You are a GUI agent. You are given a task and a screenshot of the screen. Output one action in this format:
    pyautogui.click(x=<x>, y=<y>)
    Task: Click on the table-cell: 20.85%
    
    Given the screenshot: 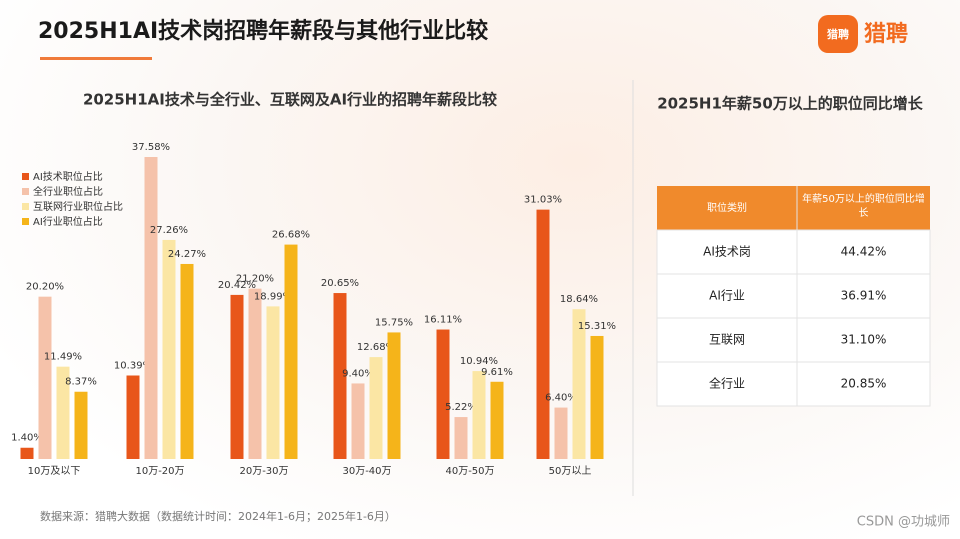 What is the action you would take?
    pyautogui.click(x=864, y=384)
    